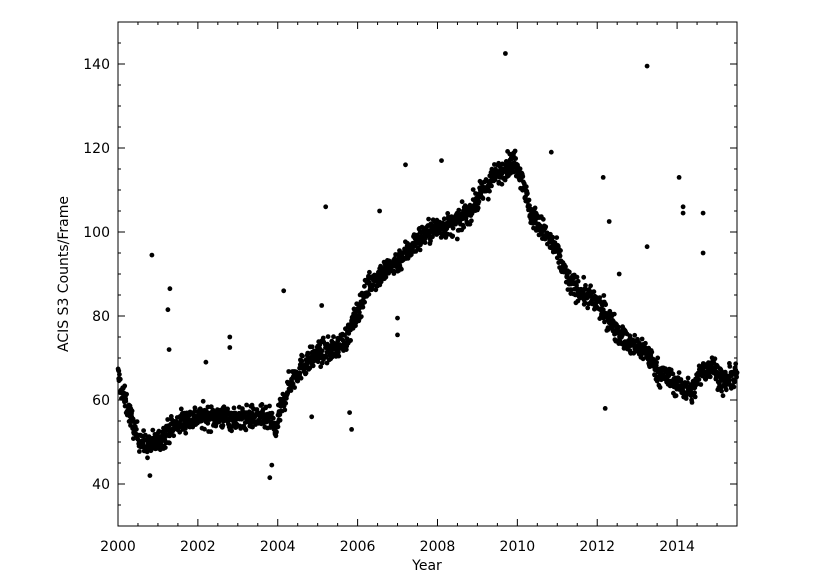 This screenshot has height=581, width=823. I want to click on x-tick-label: 2014, so click(677, 547).